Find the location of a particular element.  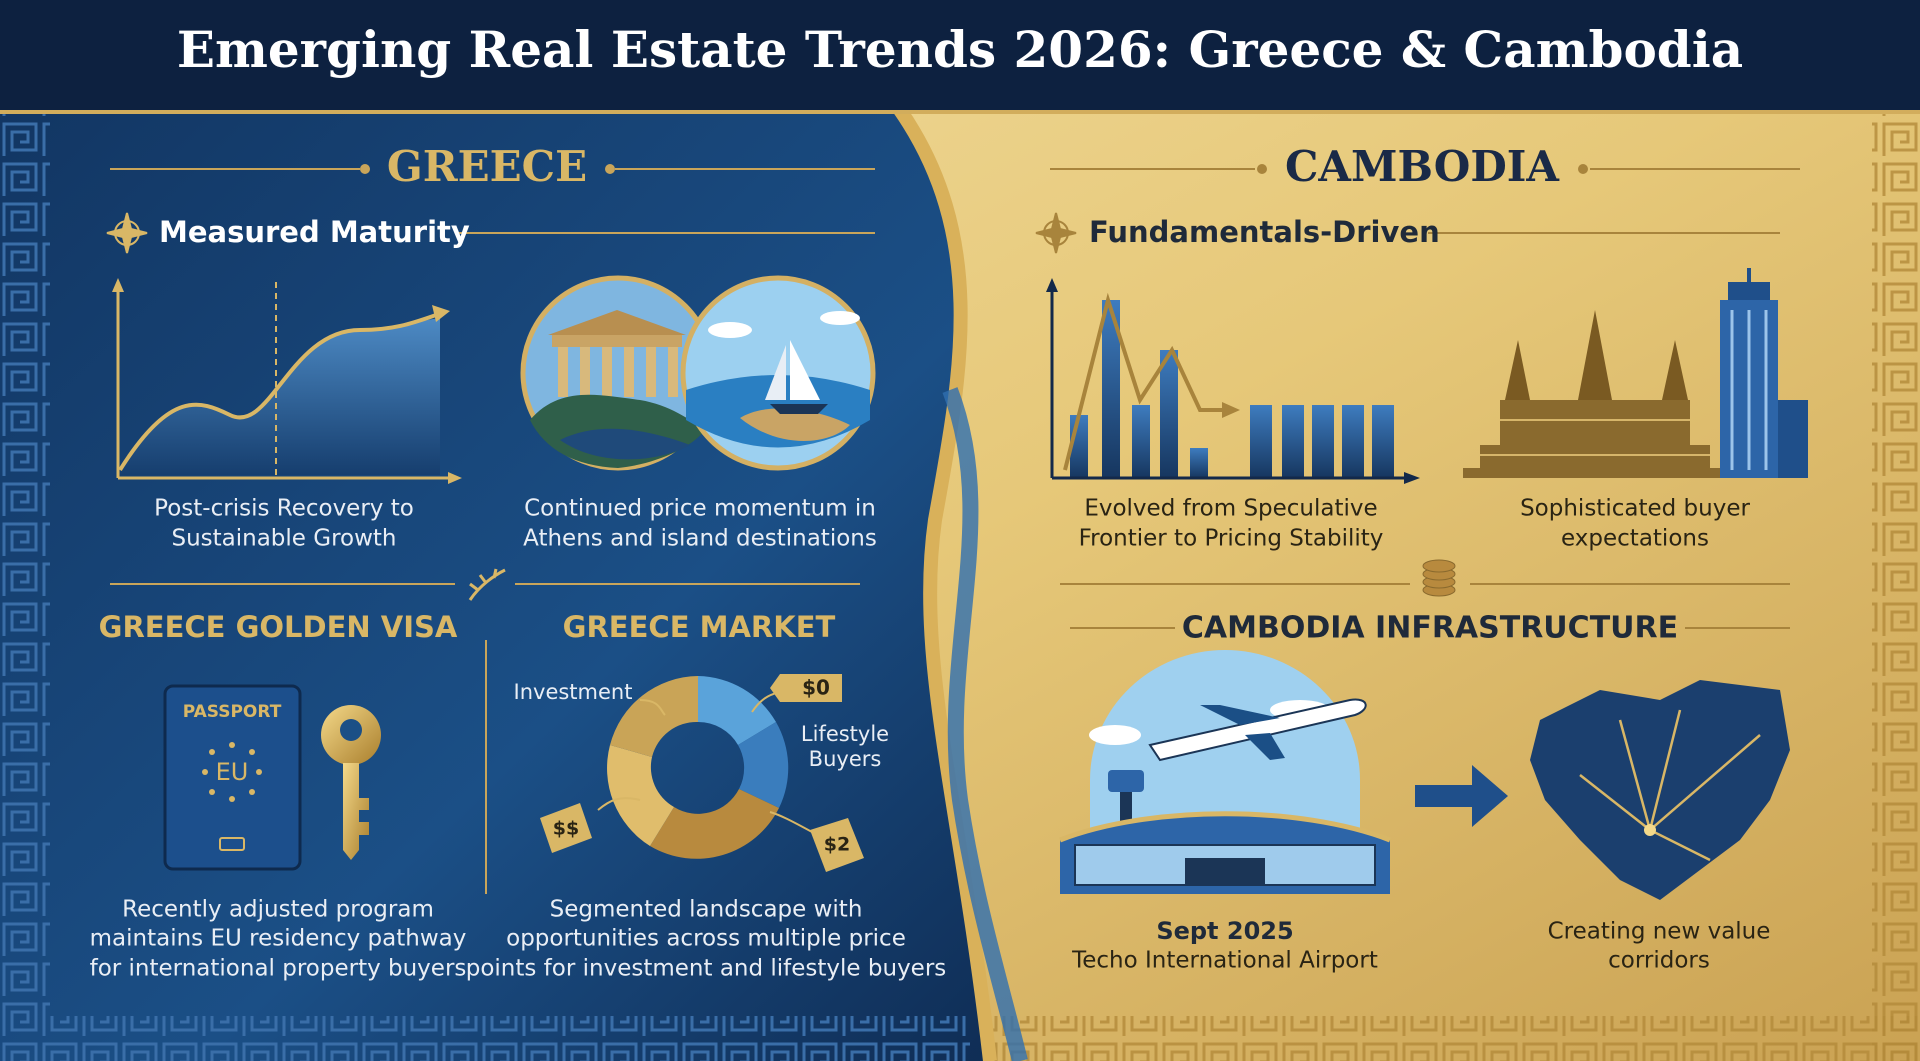

caption: Techo International Airport is located at coordinates (1224, 961).